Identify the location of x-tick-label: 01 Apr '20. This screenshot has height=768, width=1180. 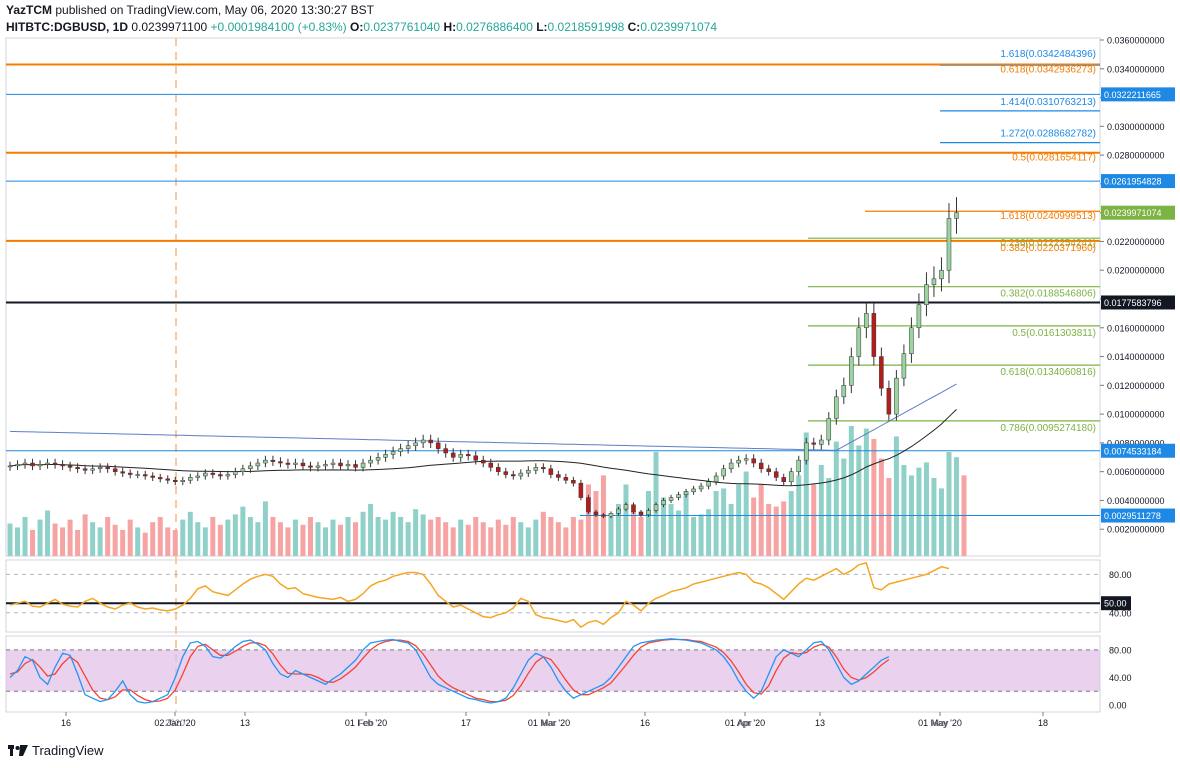
(745, 723).